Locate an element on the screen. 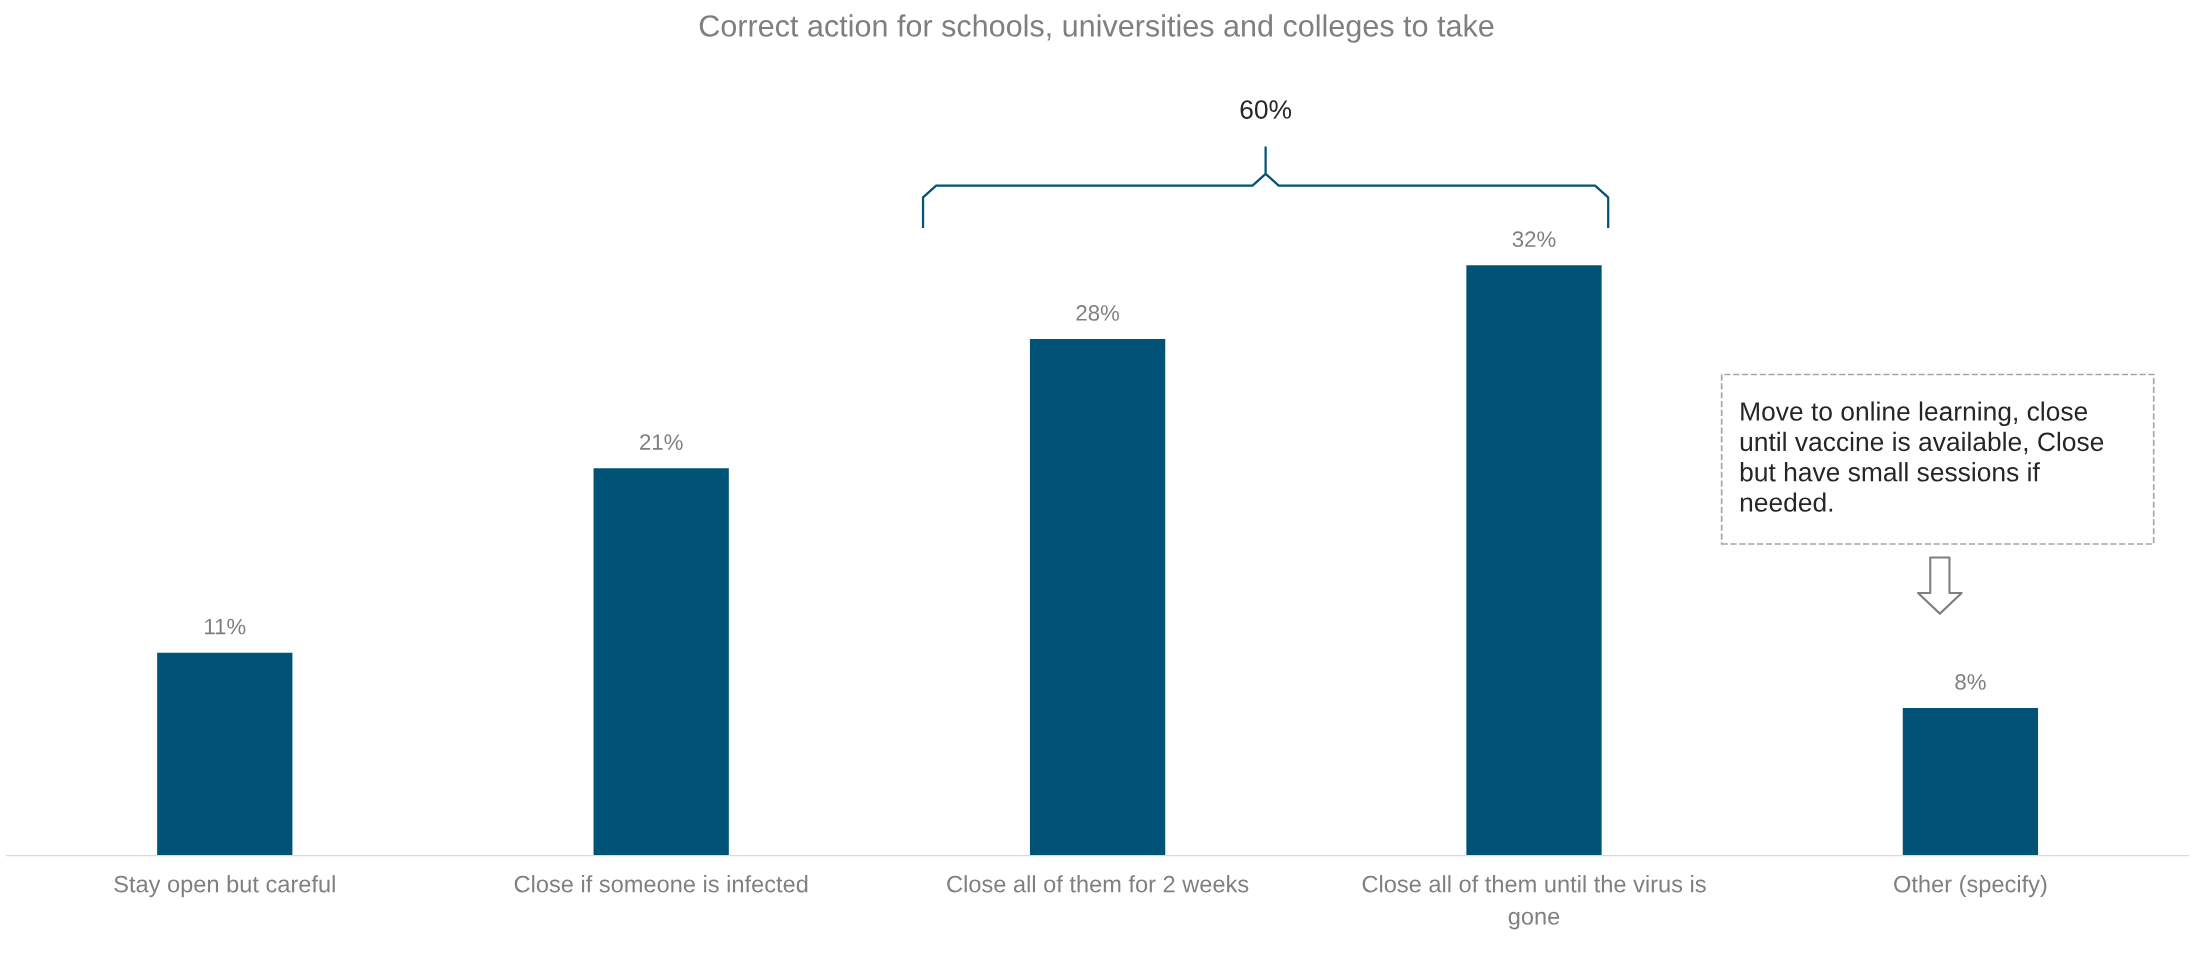 The image size is (2193, 955). x-tick-label: Close all of them for 2 weeks is located at coordinates (1098, 884).